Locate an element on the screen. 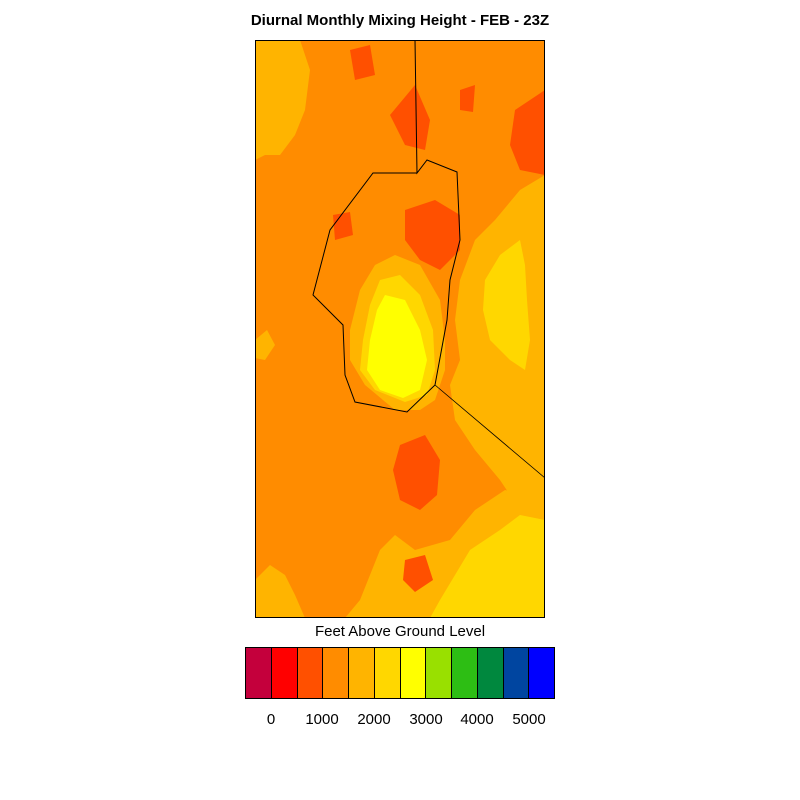 The image size is (800, 800). colorbar is located at coordinates (400, 673).